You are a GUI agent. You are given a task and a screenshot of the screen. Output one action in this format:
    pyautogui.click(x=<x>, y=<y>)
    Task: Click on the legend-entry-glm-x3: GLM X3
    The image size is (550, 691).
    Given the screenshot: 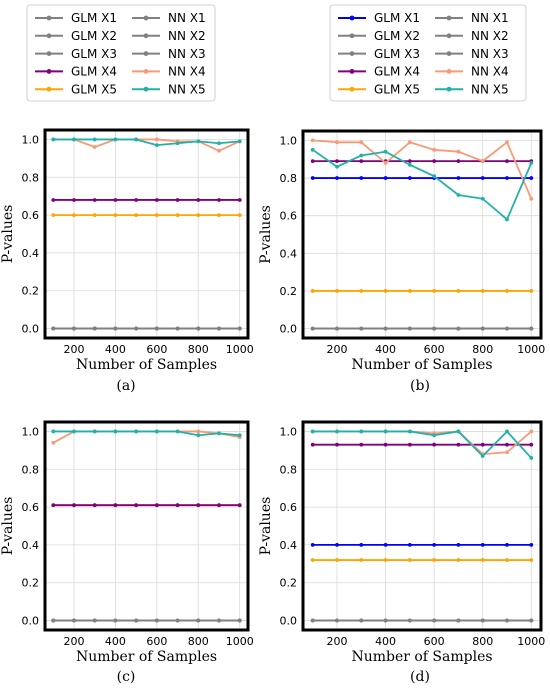 What is the action you would take?
    pyautogui.click(x=76, y=54)
    